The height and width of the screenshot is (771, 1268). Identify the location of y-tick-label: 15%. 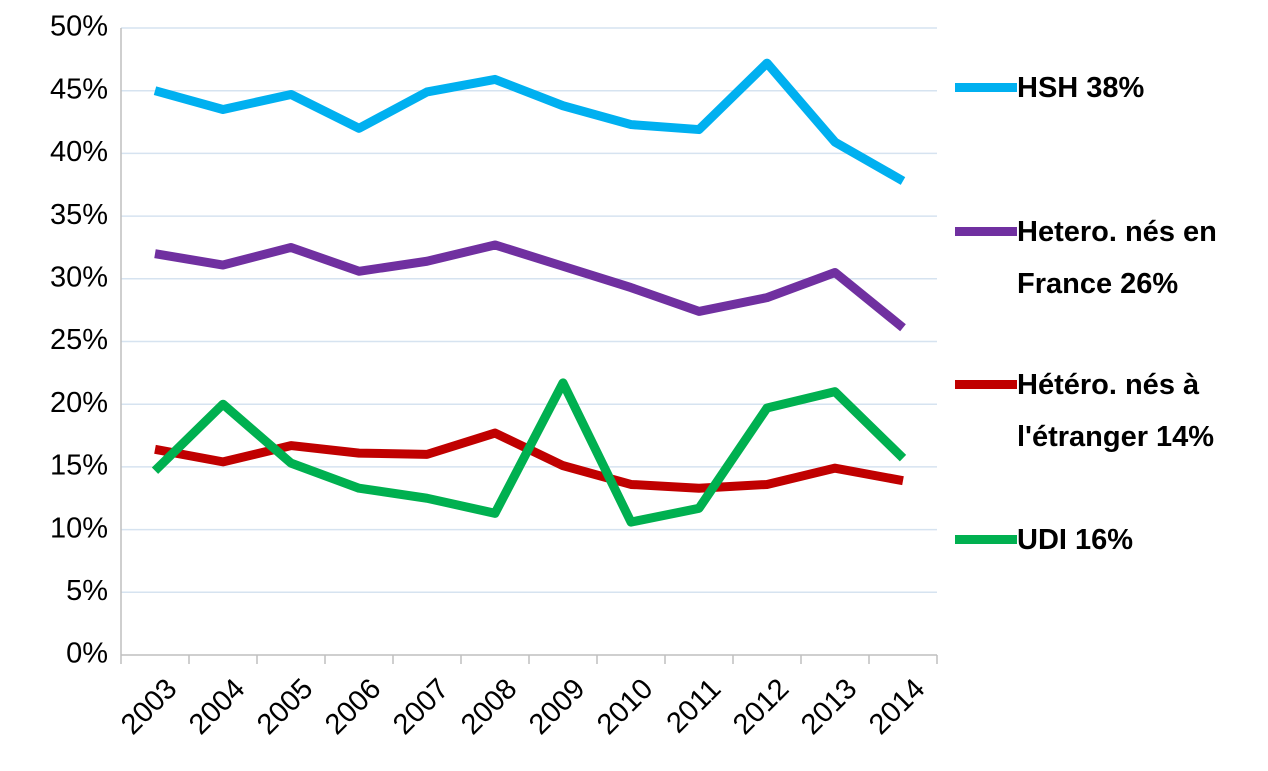
(79, 466).